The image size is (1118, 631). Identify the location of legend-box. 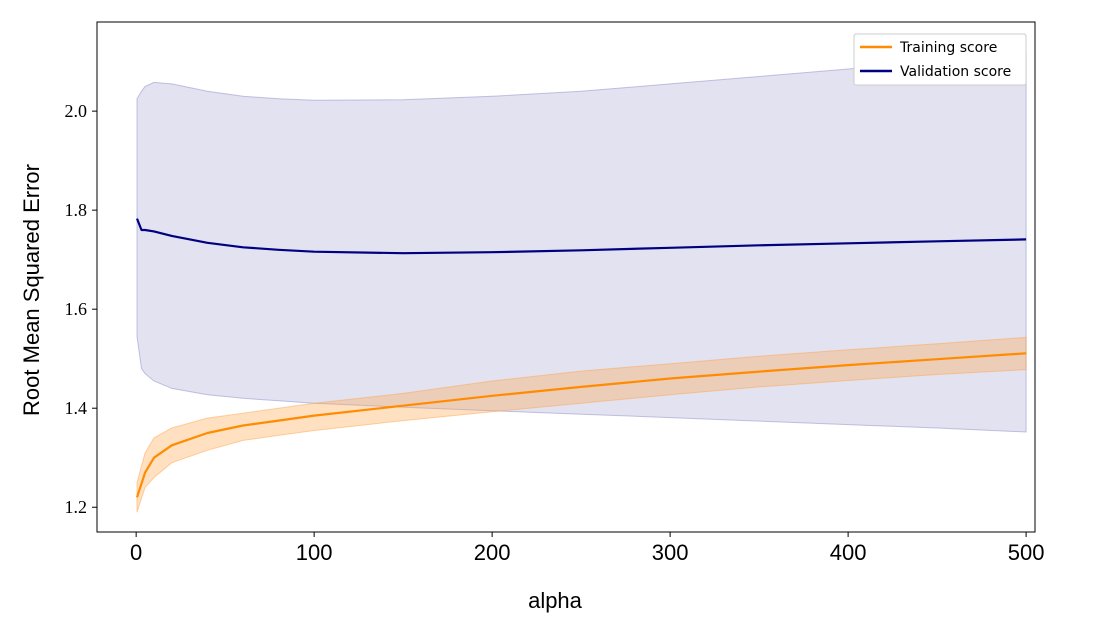
(940, 59).